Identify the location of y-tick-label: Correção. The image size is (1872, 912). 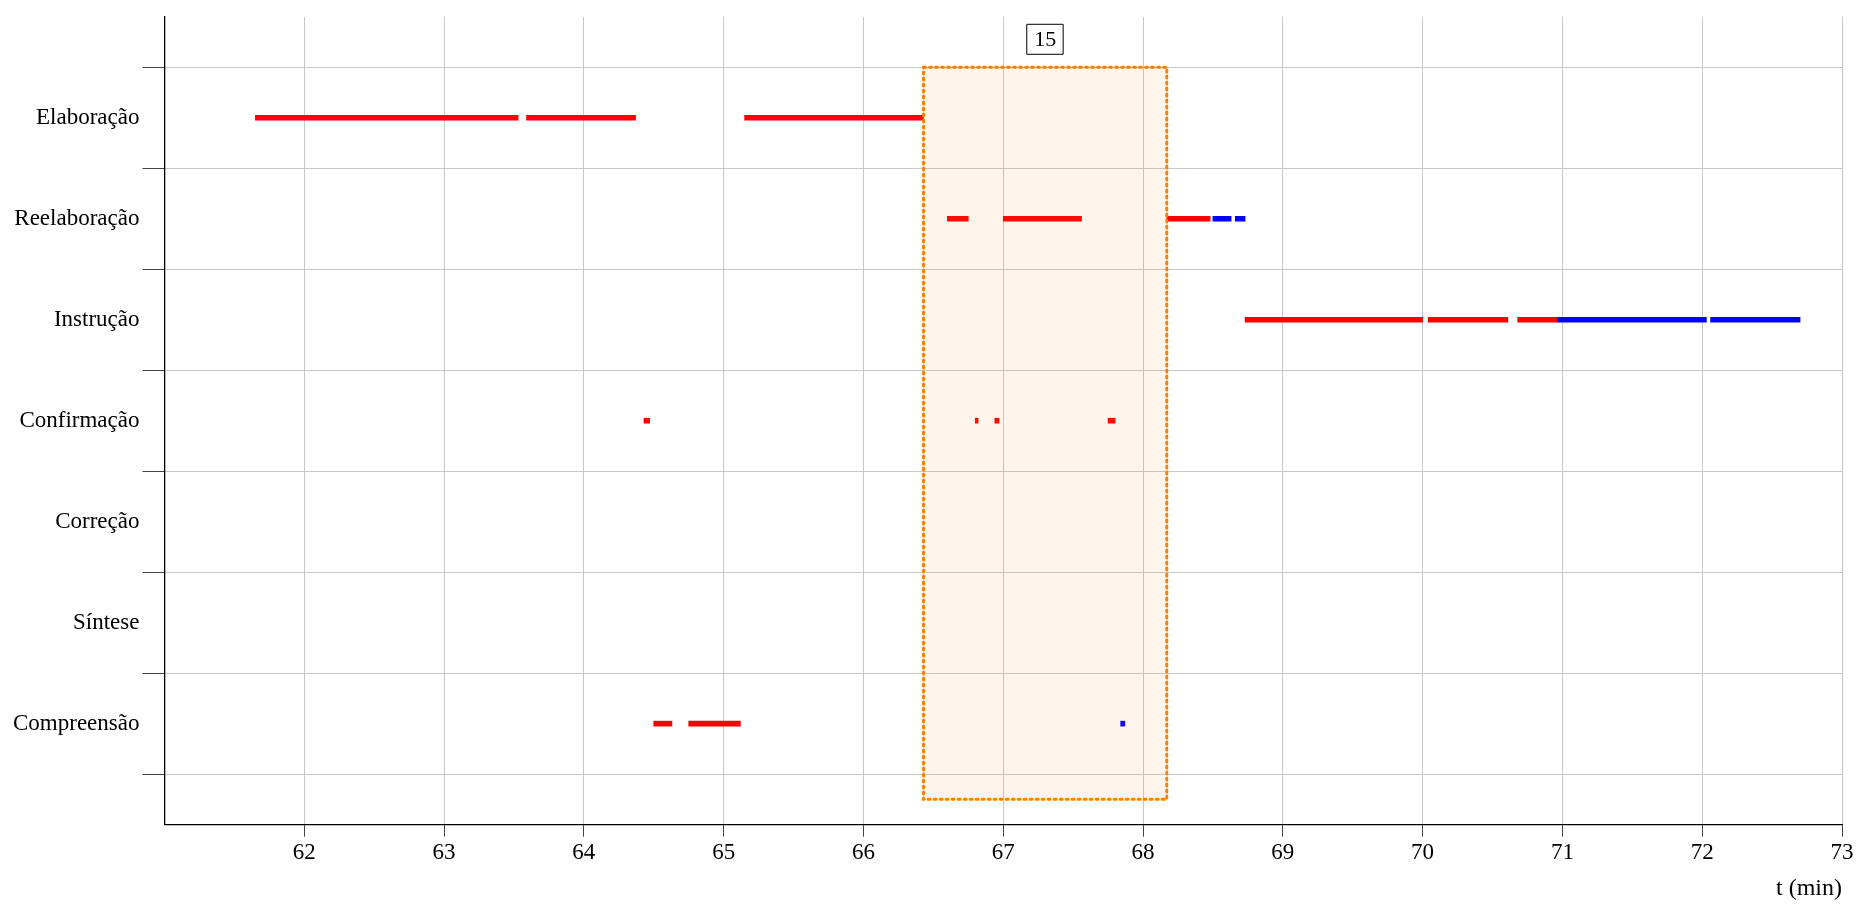
(97, 520).